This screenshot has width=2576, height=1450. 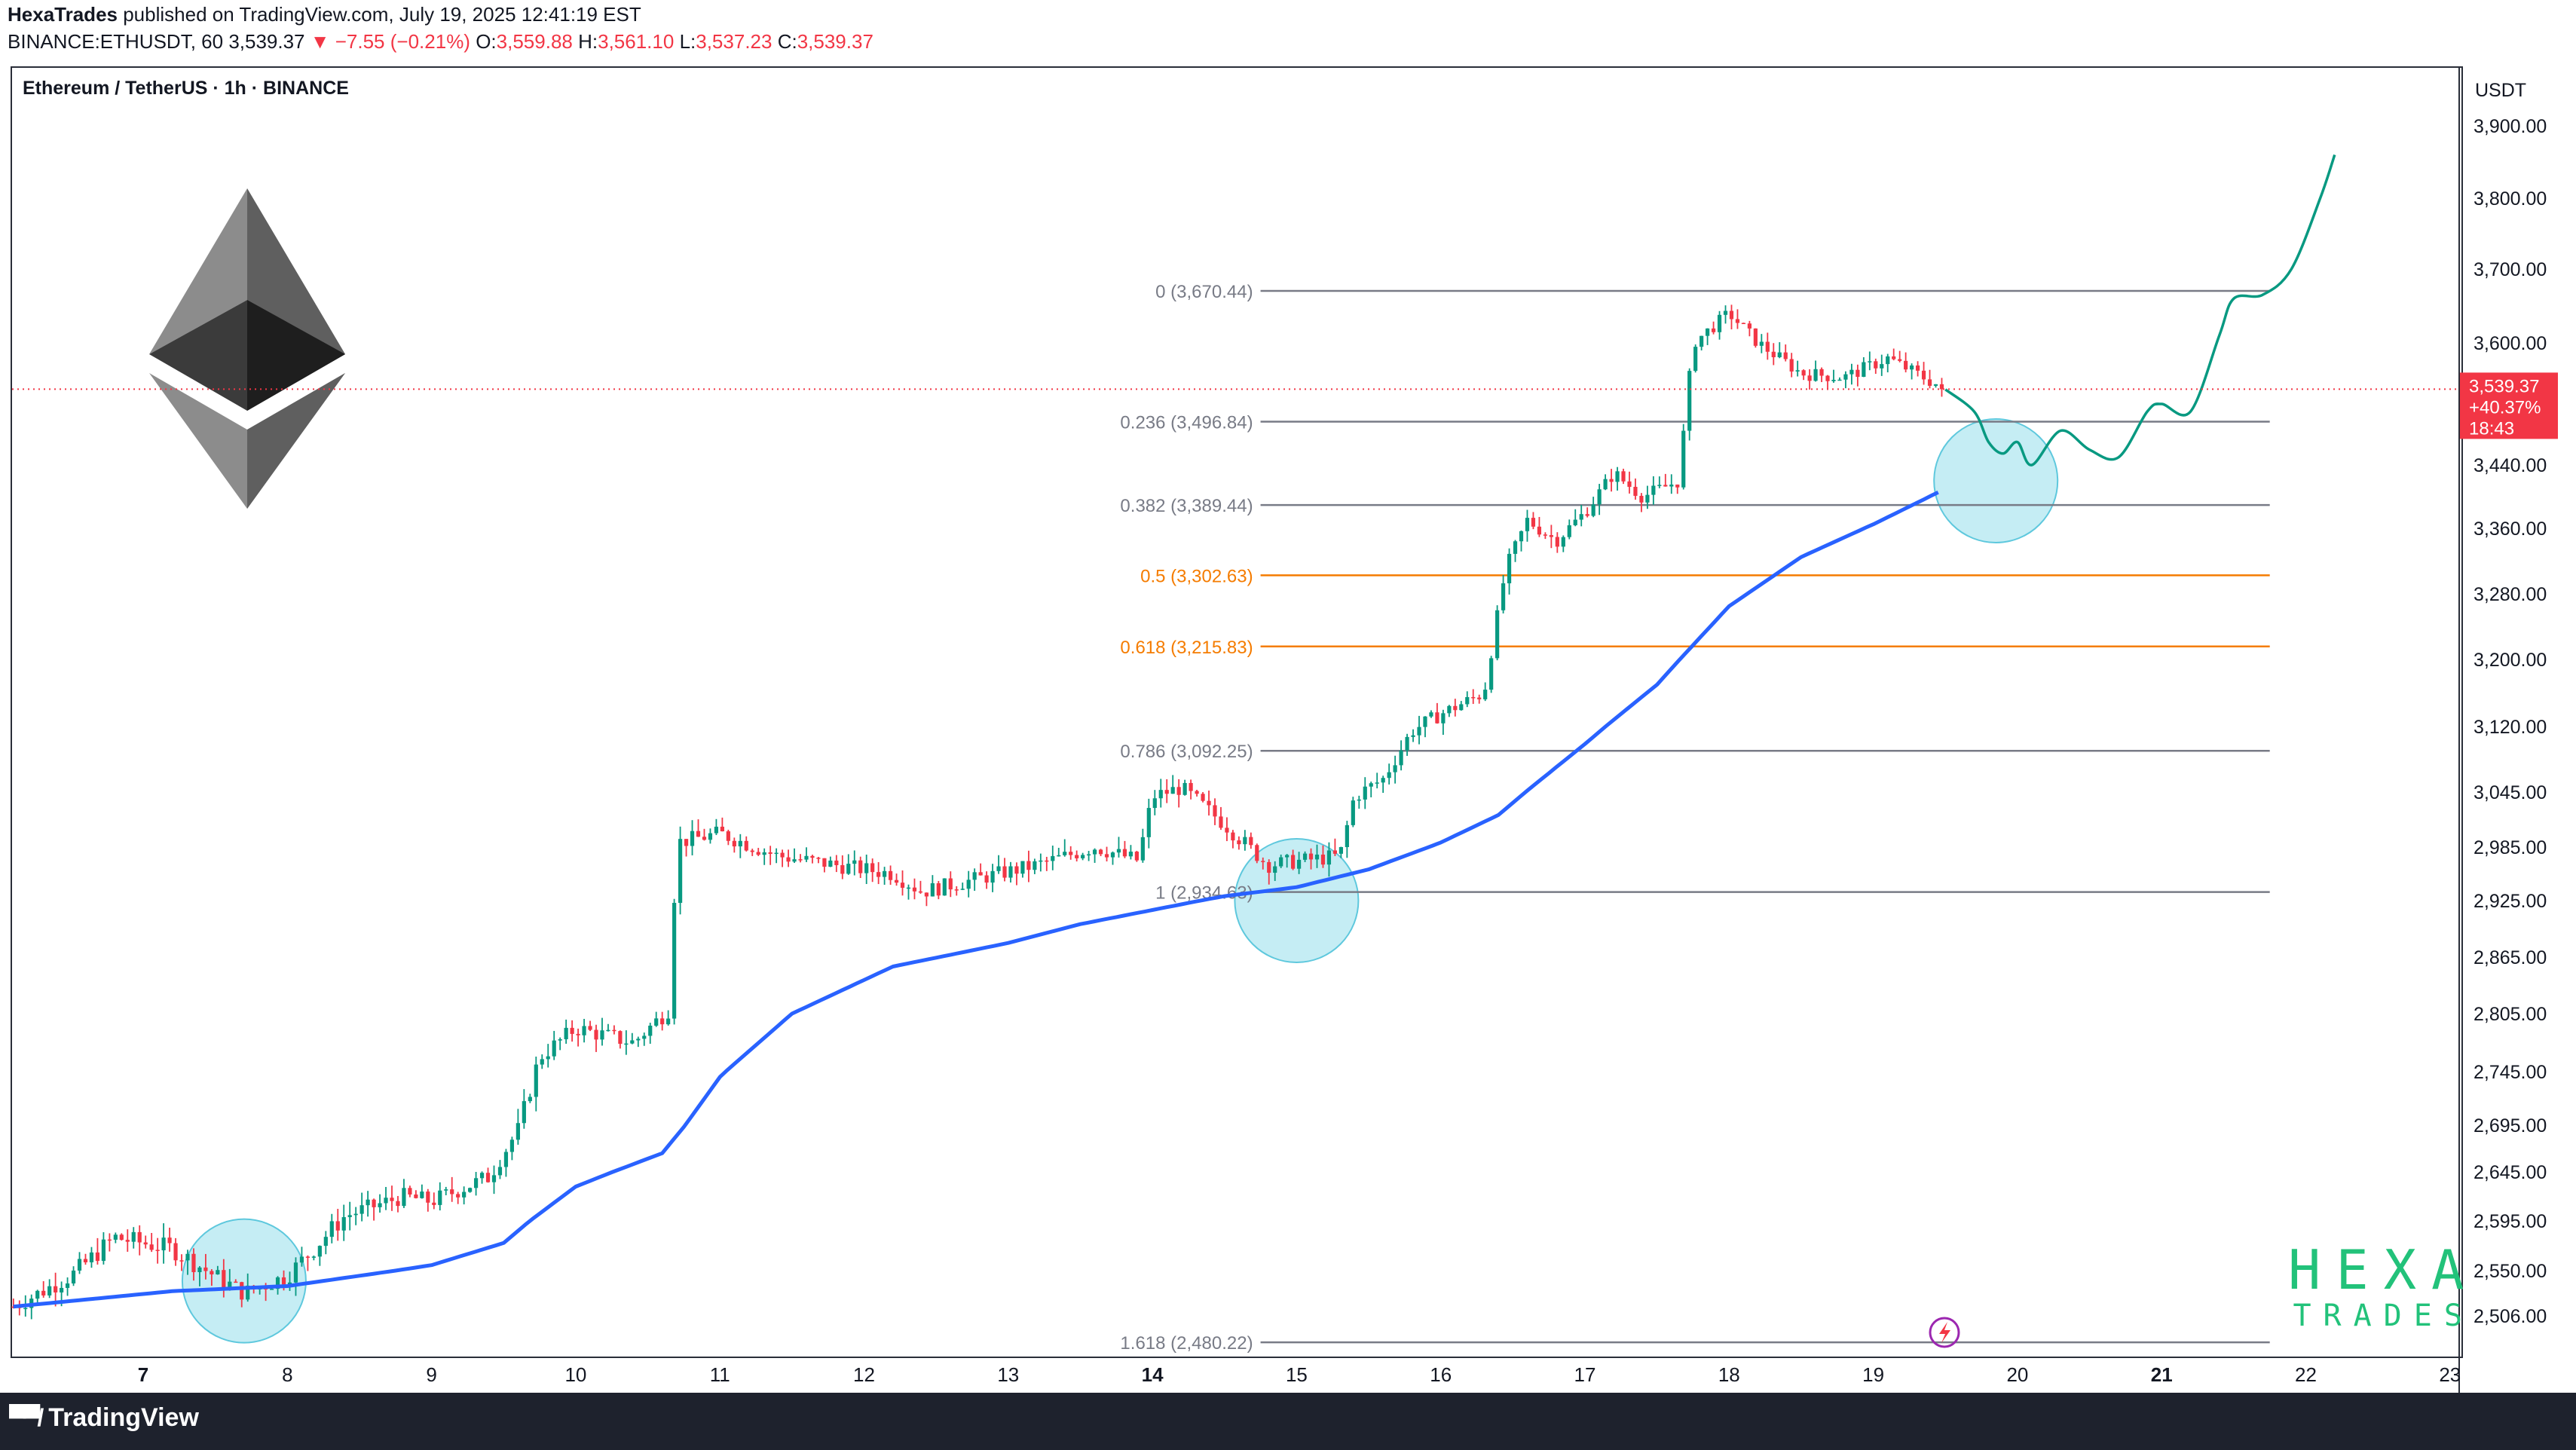 What do you see at coordinates (2501, 91) in the screenshot?
I see `currency-label: USDT` at bounding box center [2501, 91].